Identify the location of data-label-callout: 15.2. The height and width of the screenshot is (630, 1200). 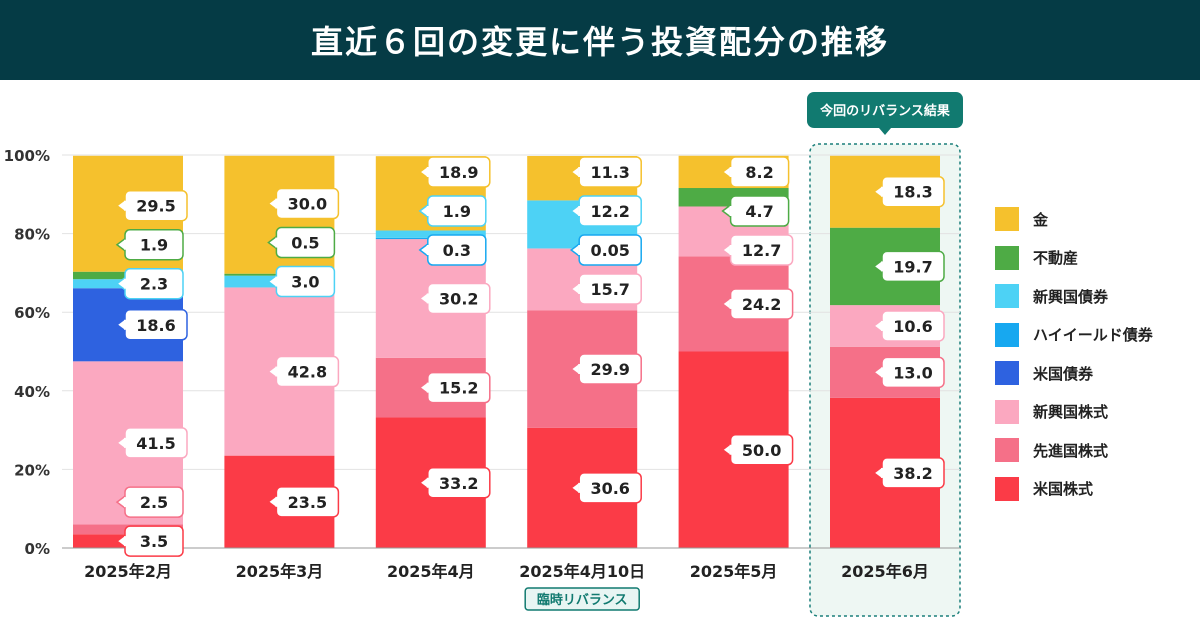
(454, 387).